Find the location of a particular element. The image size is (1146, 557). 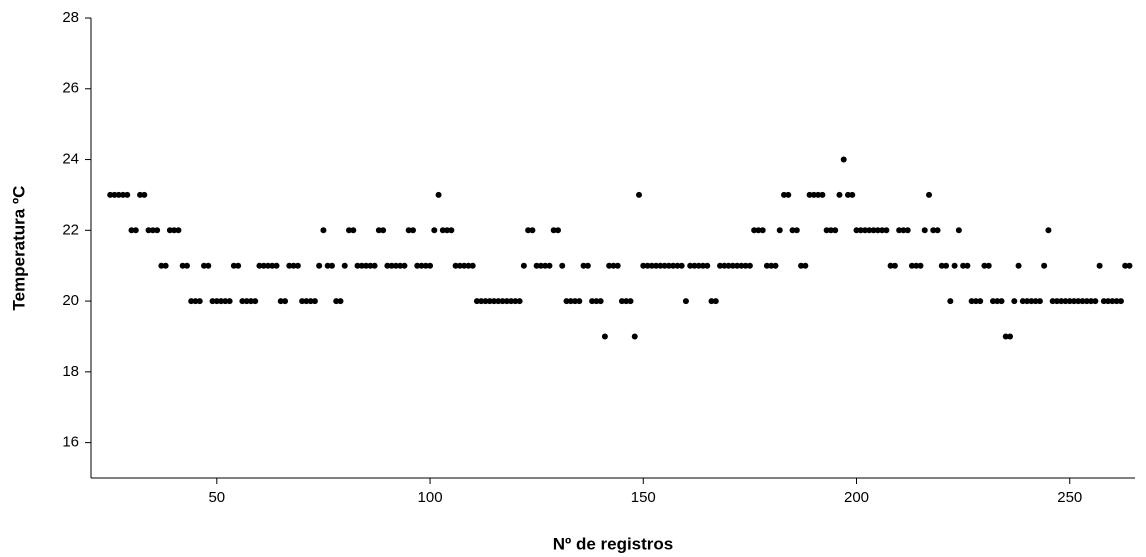

y-tick-label: 18 is located at coordinates (70, 371).